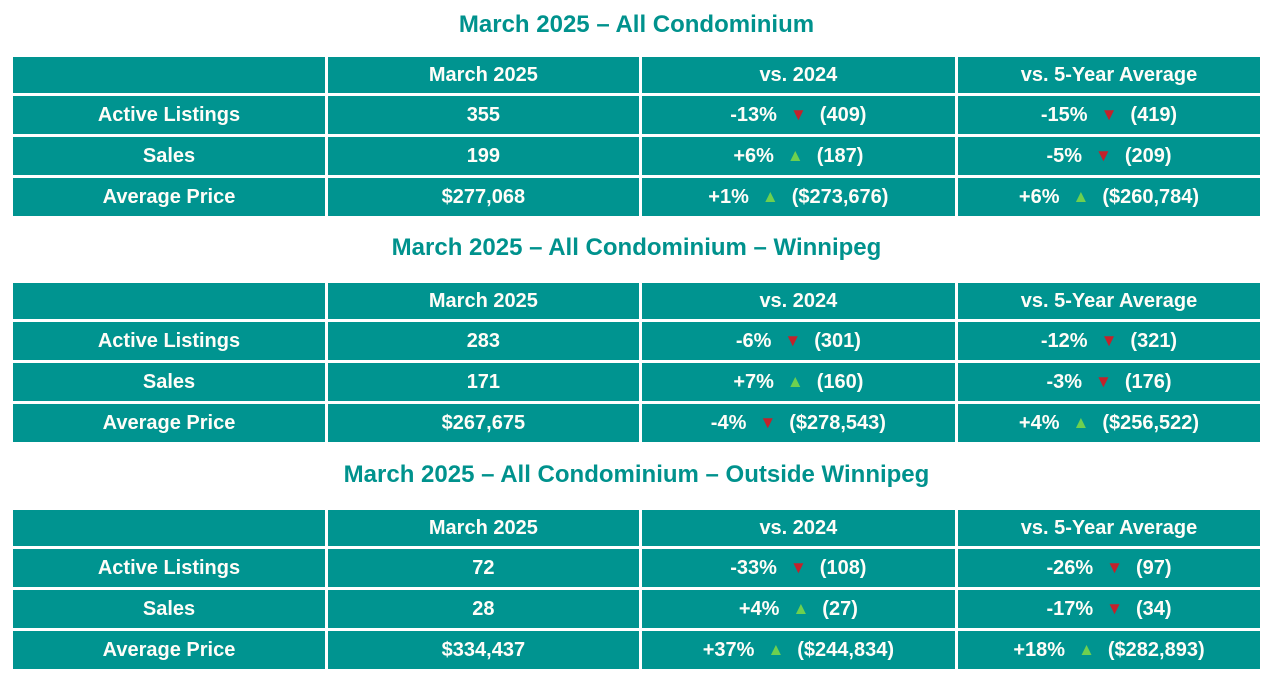 The width and height of the screenshot is (1273, 673). I want to click on table-row-active-listings: Active Listings 72 -33% ▼ (108) -26% ▼ (97), so click(636, 568).